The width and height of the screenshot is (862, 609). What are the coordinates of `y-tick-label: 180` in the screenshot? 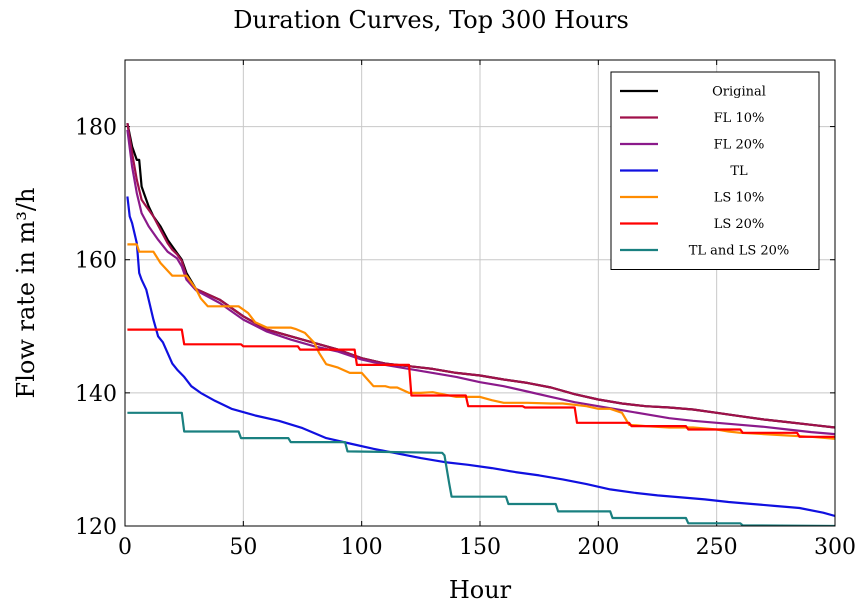 It's located at (96, 128).